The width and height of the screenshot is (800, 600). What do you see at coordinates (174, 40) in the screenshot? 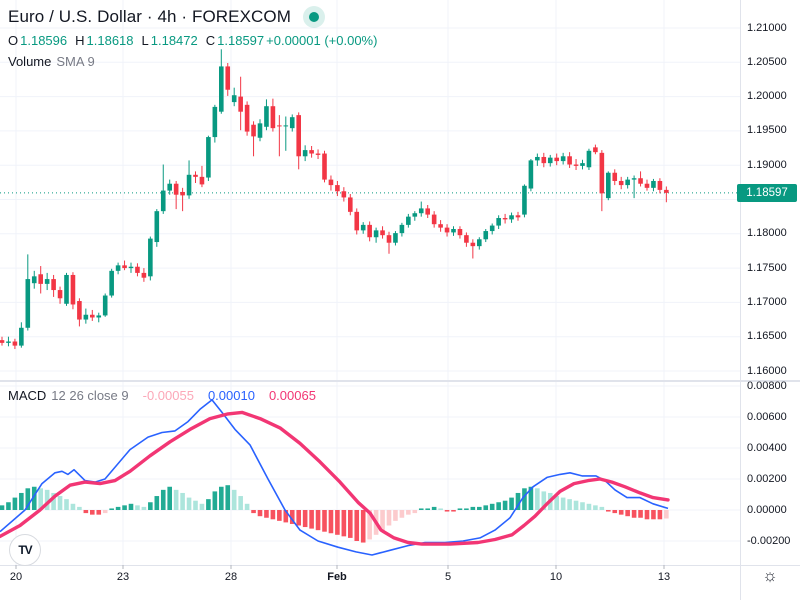
I see `low-value: 1.18472` at bounding box center [174, 40].